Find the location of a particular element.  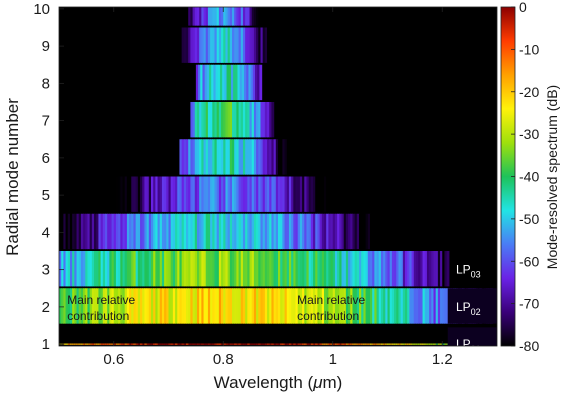

colorbar-tick-label: -80 is located at coordinates (529, 346).